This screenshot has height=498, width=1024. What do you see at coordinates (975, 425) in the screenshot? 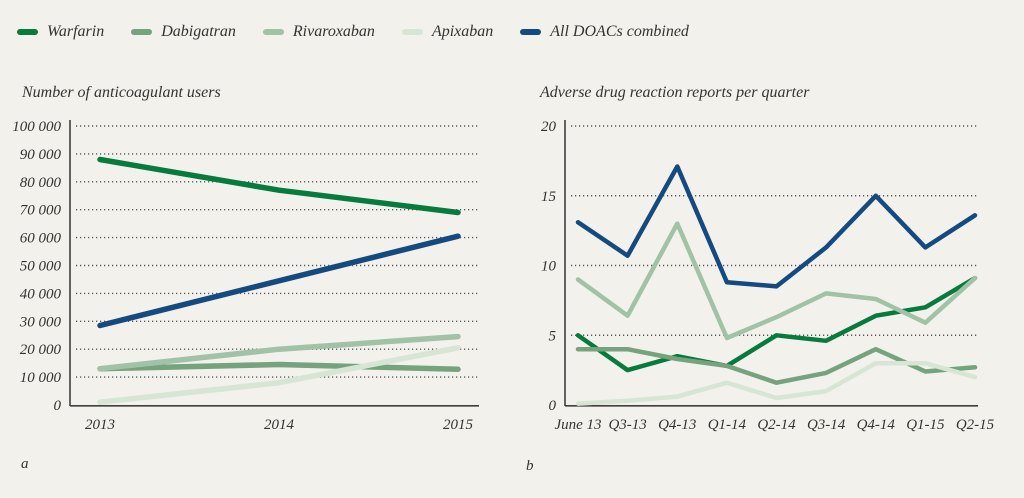
I see `svg-text: Q2-15` at bounding box center [975, 425].